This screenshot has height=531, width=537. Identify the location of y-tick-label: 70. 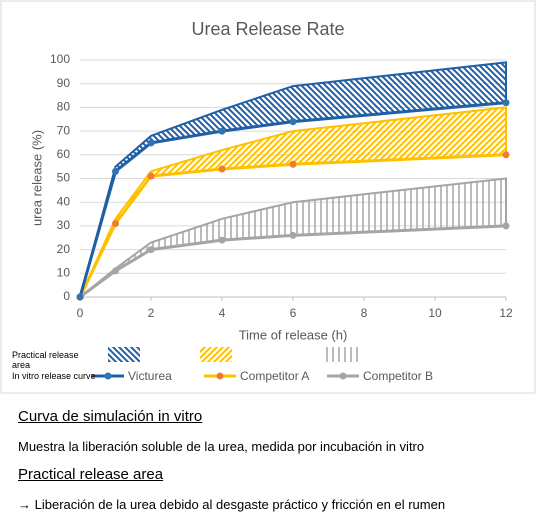
(64, 130).